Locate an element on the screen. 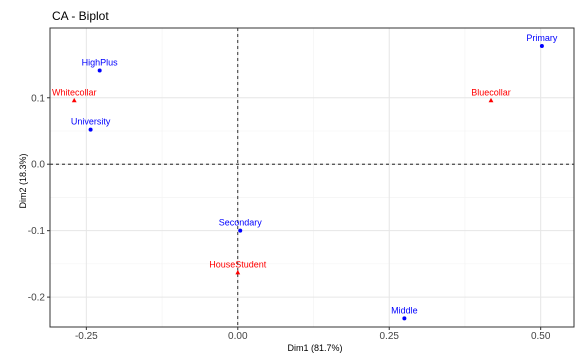  y-tick-label: -0.2 is located at coordinates (37, 298).